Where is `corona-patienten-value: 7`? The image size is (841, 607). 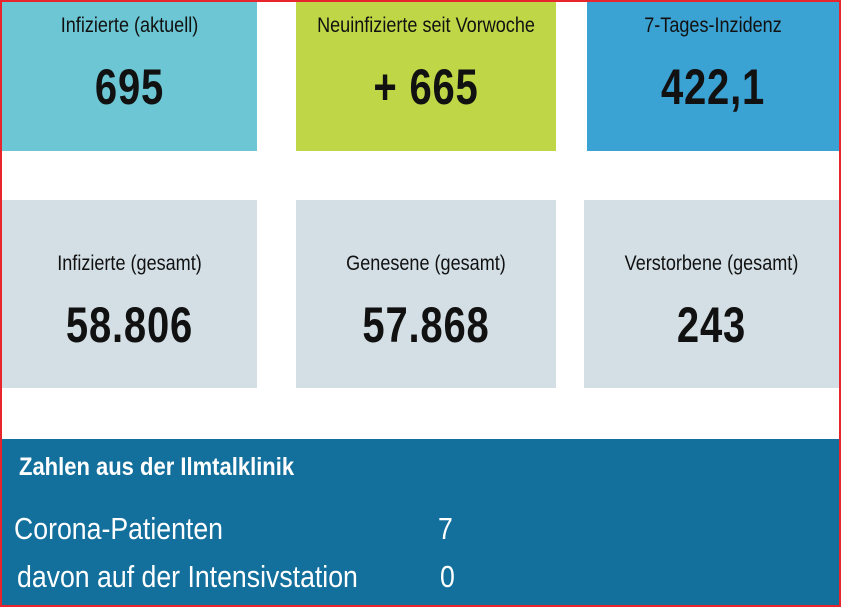
corona-patienten-value: 7 is located at coordinates (445, 528).